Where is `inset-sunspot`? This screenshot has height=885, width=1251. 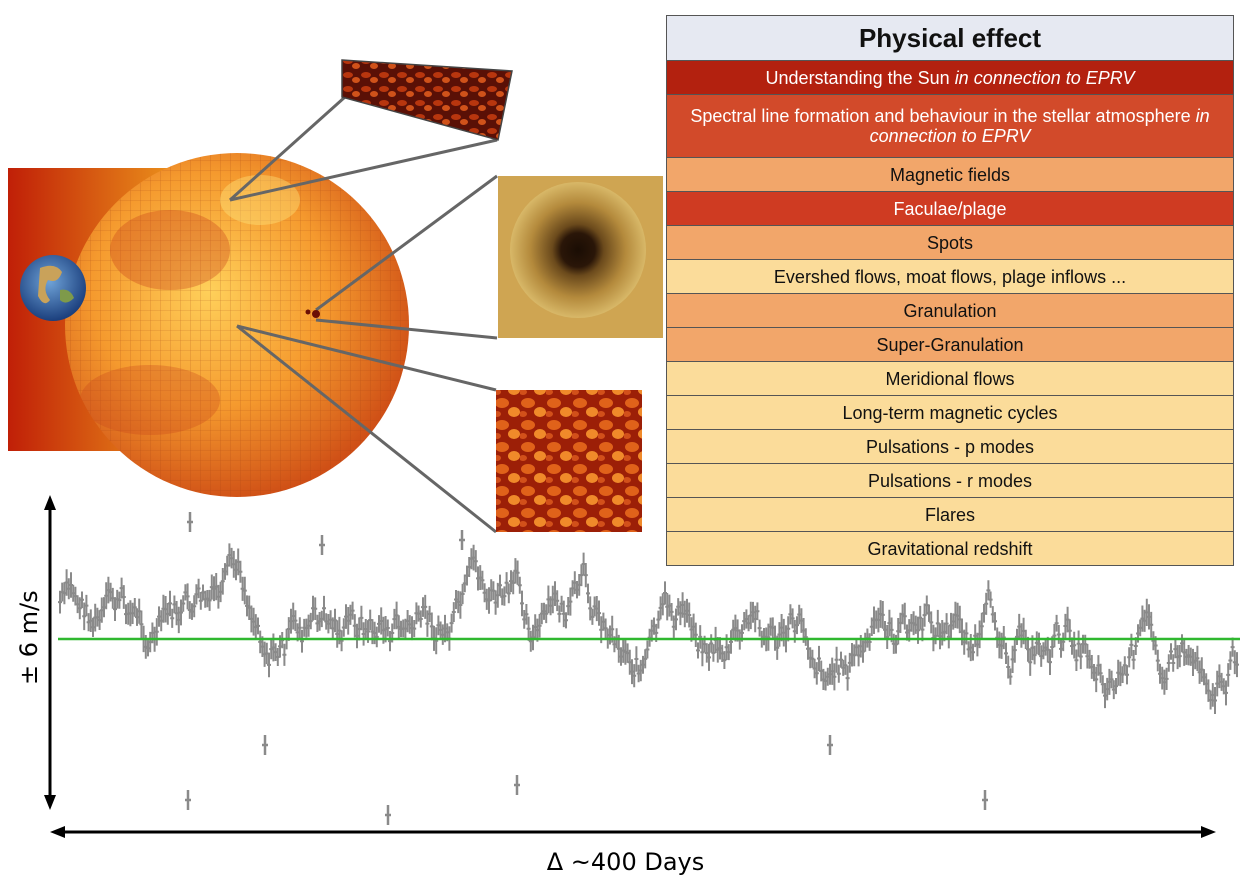
inset-sunspot is located at coordinates (580, 257).